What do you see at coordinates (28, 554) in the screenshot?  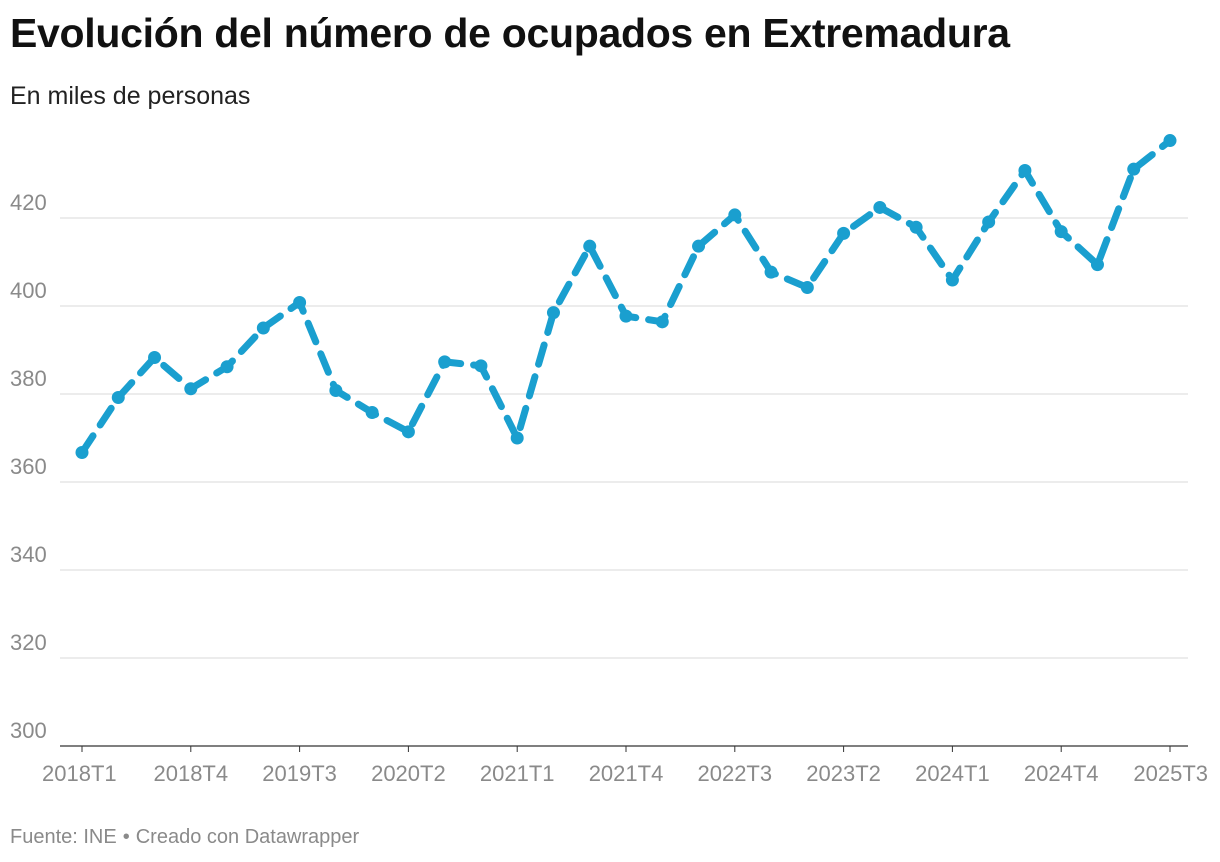 I see `y-tick-label: 340` at bounding box center [28, 554].